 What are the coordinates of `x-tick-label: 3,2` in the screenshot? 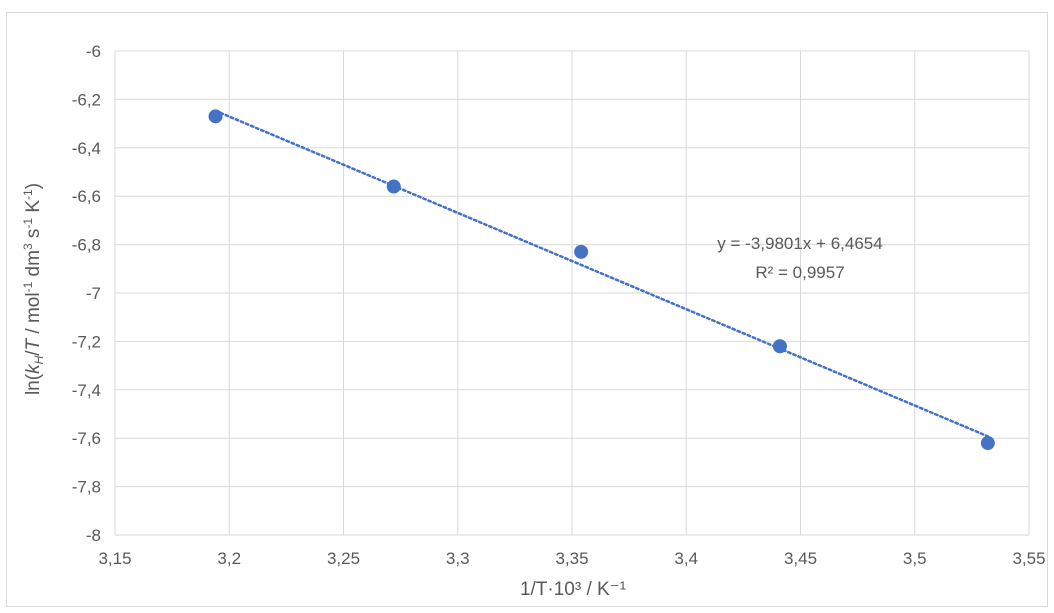 It's located at (229, 558).